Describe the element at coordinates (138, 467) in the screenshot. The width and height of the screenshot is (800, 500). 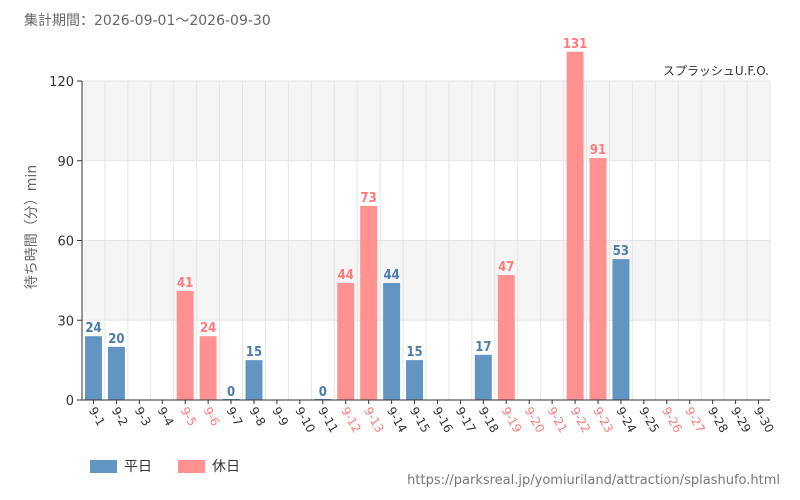
I see `legend-weekday-label: 平日` at that location.